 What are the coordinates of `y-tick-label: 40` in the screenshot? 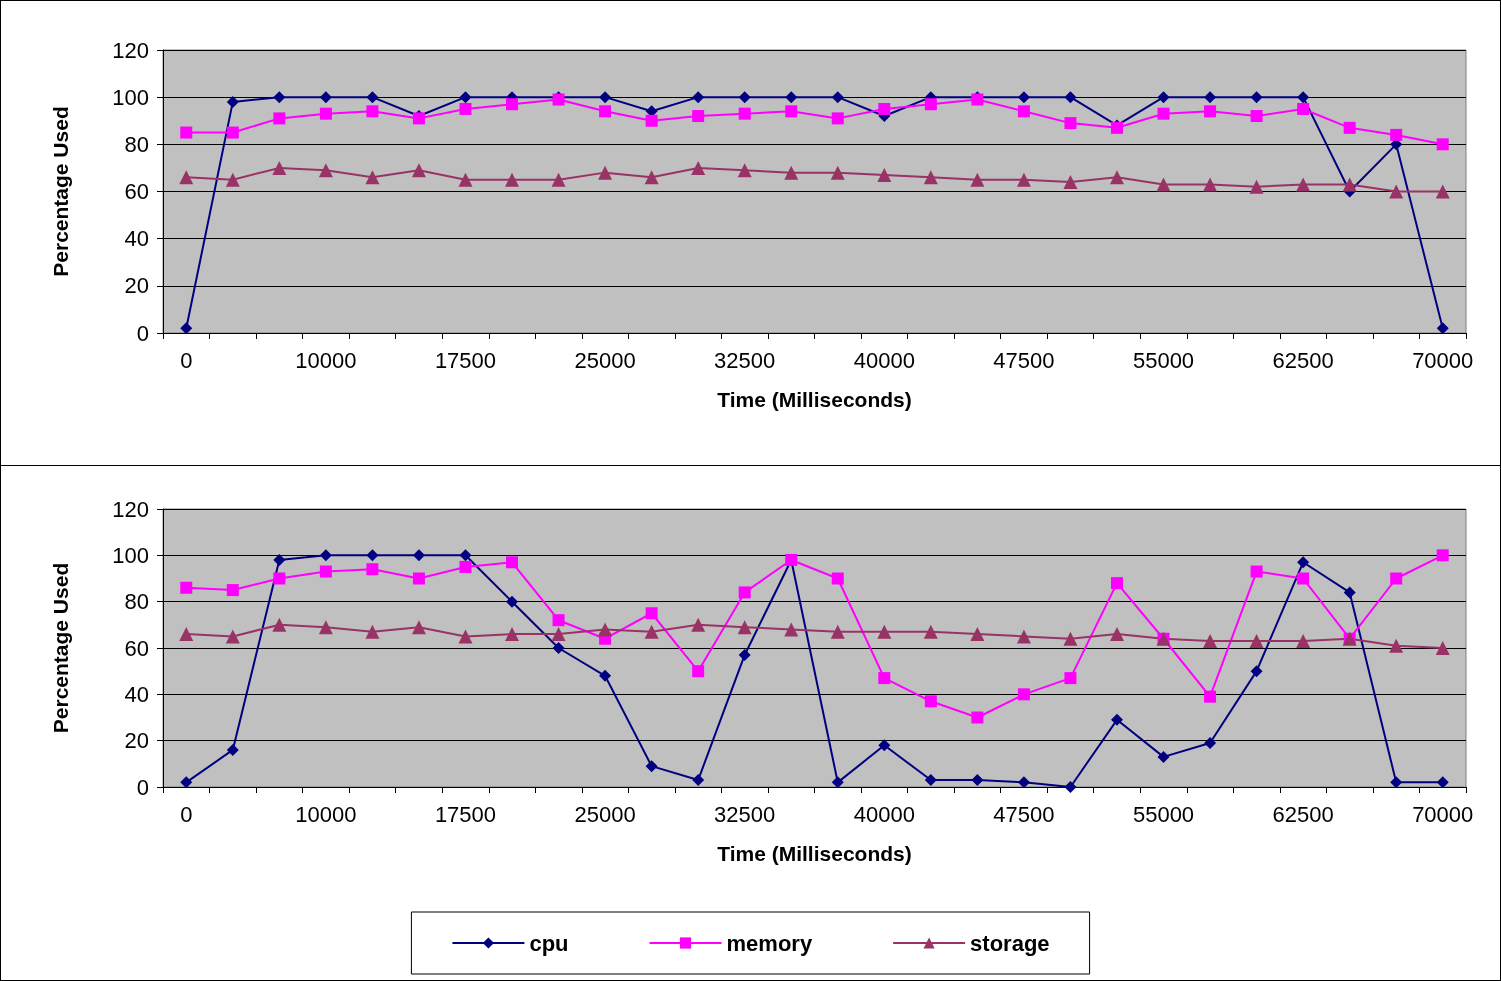 It's located at (136, 694).